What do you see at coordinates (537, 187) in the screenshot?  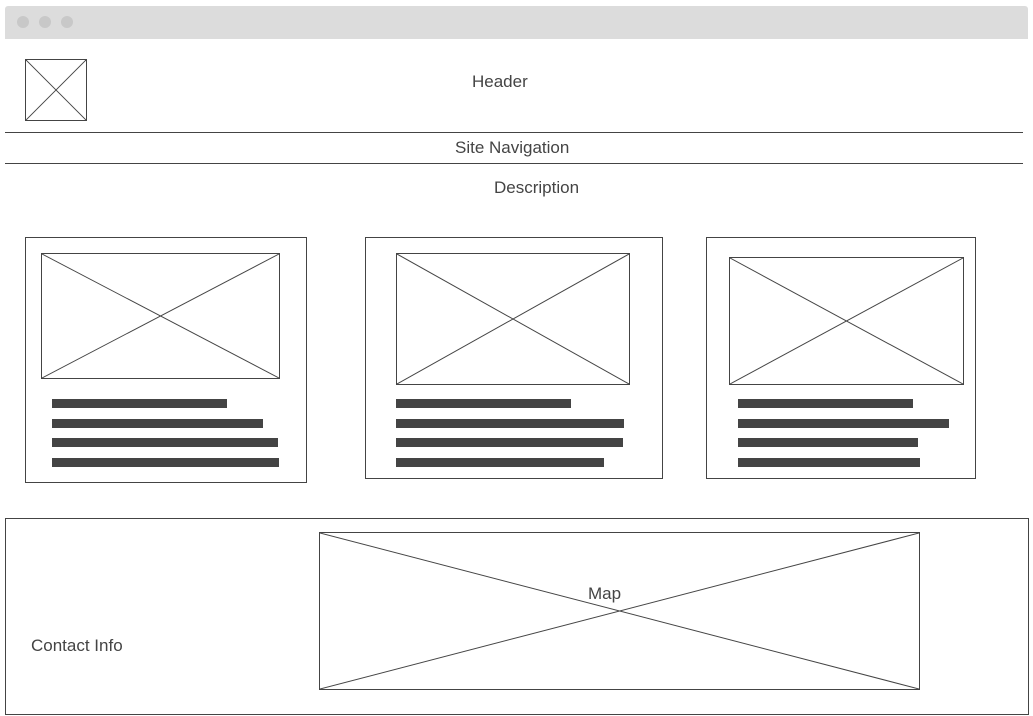 I see `description-text: Description` at bounding box center [537, 187].